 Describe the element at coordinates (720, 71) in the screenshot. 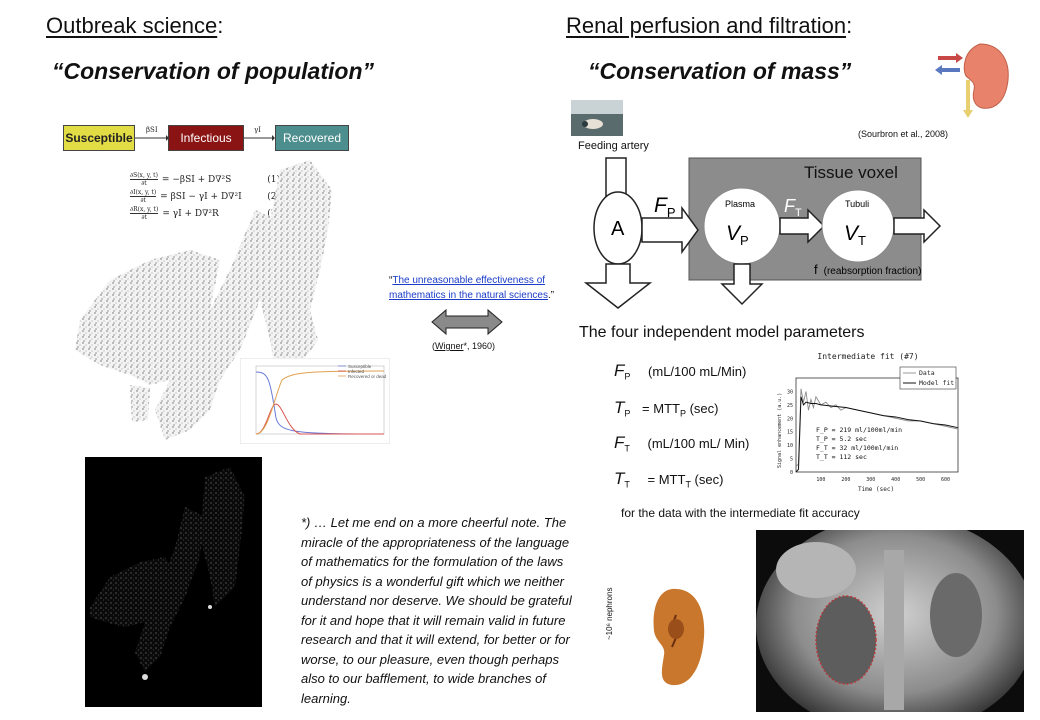

I see `right-subheading: “Conservation of mass”` at that location.